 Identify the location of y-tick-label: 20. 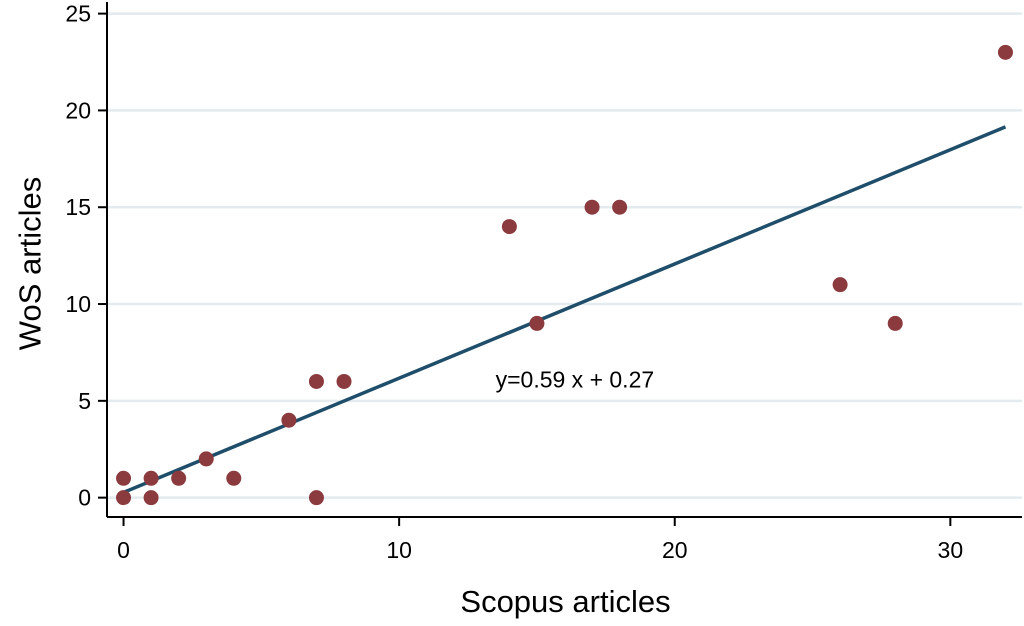
(78, 110).